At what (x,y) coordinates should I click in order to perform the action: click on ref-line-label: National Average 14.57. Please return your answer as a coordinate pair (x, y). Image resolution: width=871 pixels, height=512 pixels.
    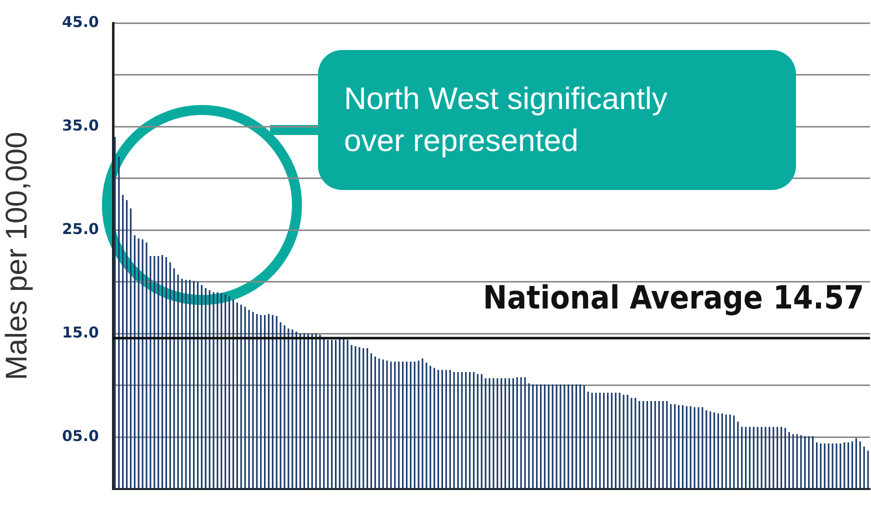
    Looking at the image, I should click on (673, 297).